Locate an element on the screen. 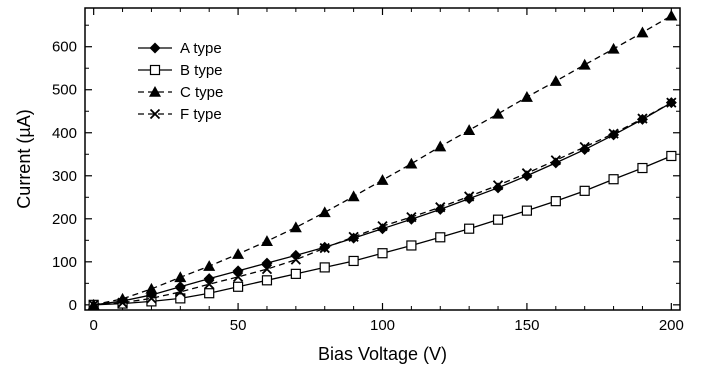 This screenshot has width=704, height=368. legend-item: B type is located at coordinates (180, 70).